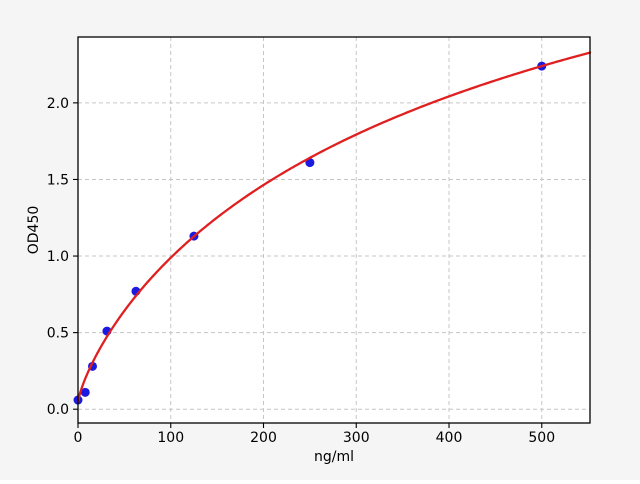 The height and width of the screenshot is (484, 640). I want to click on x-tick-label: 0, so click(78, 438).